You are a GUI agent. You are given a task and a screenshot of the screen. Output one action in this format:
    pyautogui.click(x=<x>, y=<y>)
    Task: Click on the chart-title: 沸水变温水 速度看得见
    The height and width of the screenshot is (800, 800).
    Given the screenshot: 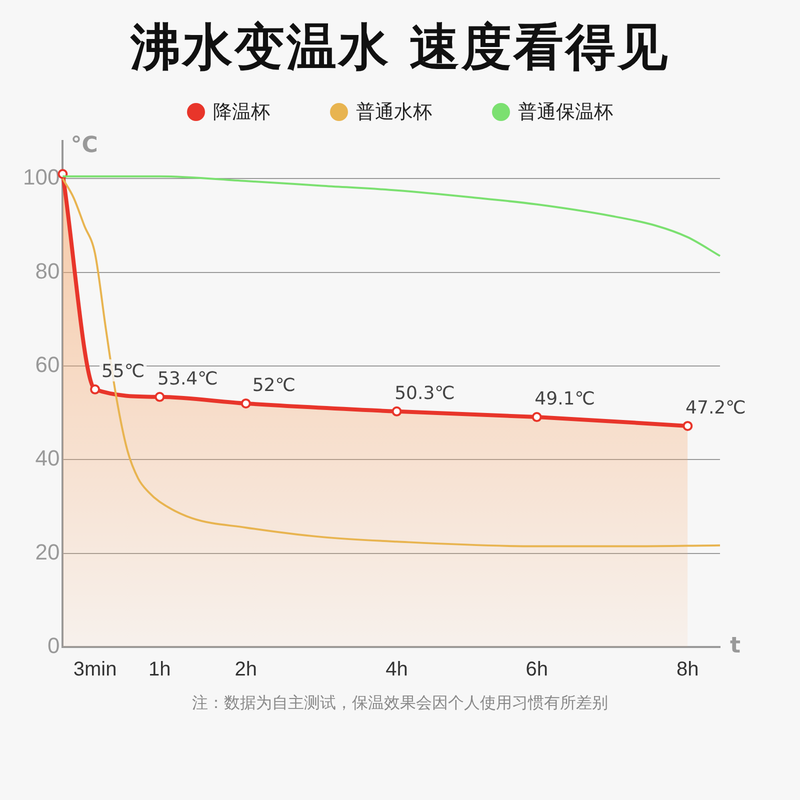 What is the action you would take?
    pyautogui.click(x=400, y=47)
    